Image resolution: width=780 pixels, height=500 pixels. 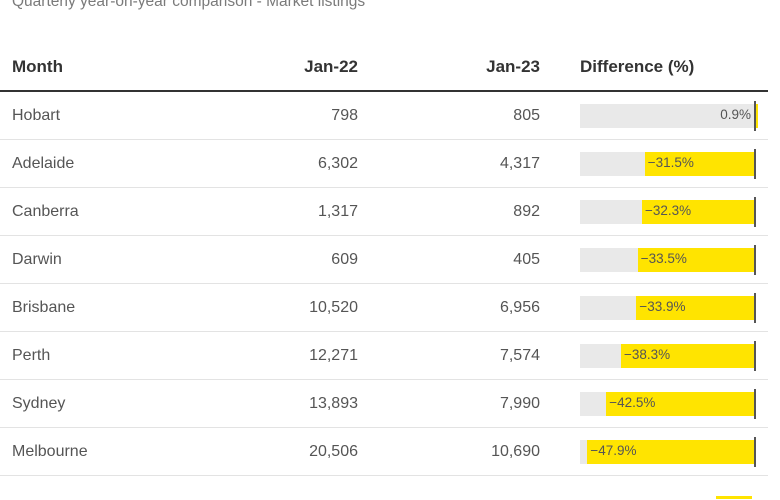 I want to click on header-difference: Difference (%), so click(x=654, y=68).